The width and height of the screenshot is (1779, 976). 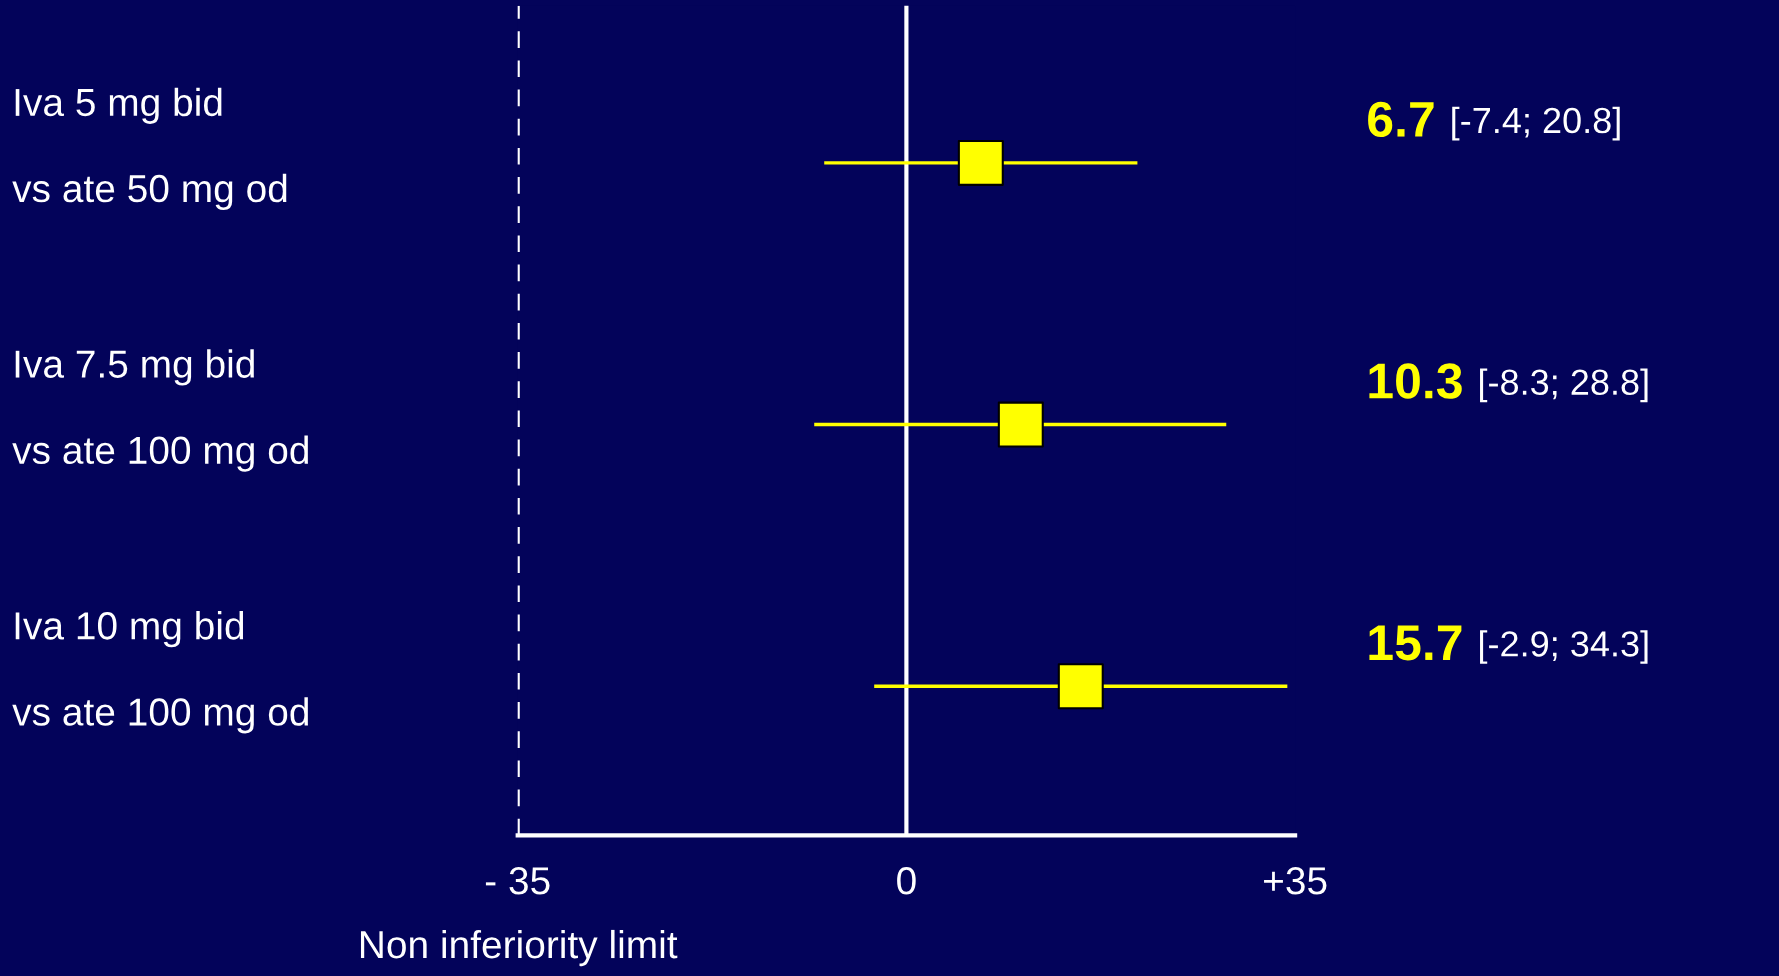 What do you see at coordinates (1295, 881) in the screenshot?
I see `x-tick-label: +35` at bounding box center [1295, 881].